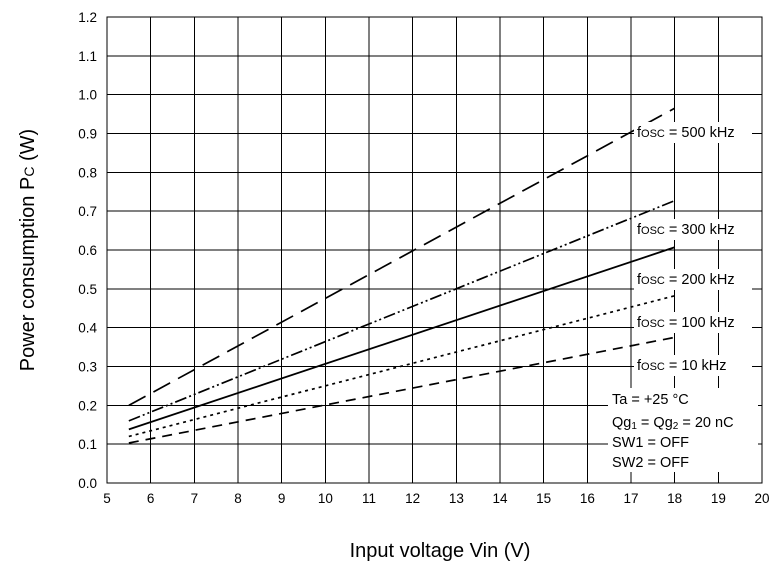 The width and height of the screenshot is (771, 565). What do you see at coordinates (87, 134) in the screenshot?
I see `y-tick-label-0.9: 0.9` at bounding box center [87, 134].